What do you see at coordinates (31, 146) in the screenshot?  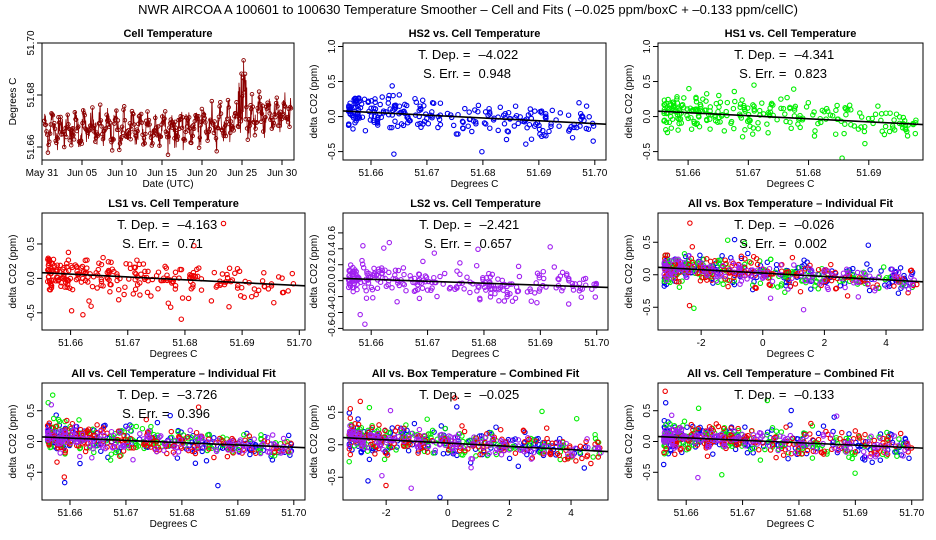 I see `y-tick-label: 51.66` at bounding box center [31, 146].